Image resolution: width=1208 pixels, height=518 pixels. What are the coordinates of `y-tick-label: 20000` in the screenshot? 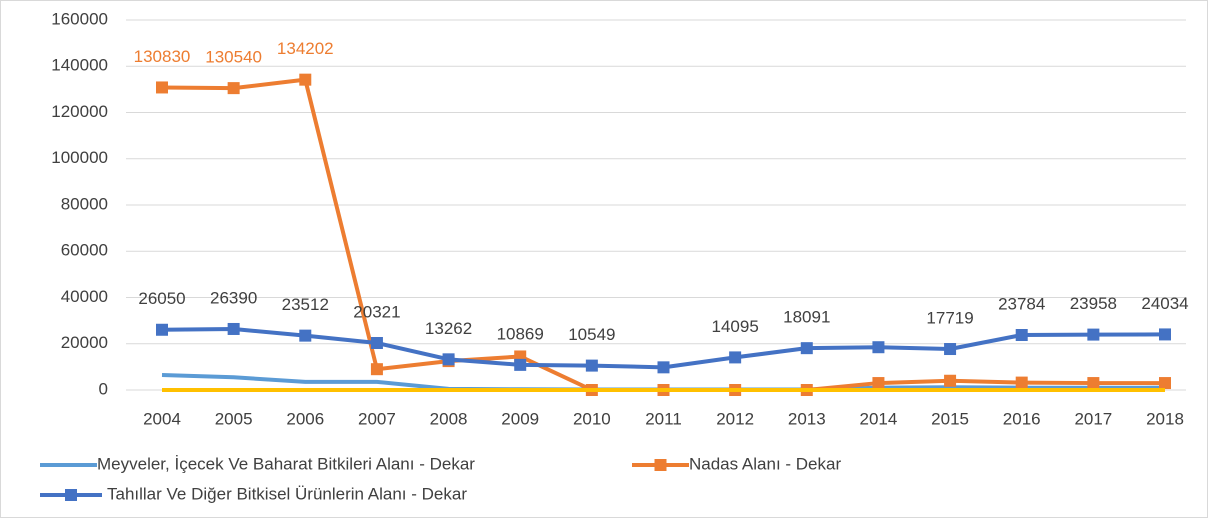 It's located at (84, 342).